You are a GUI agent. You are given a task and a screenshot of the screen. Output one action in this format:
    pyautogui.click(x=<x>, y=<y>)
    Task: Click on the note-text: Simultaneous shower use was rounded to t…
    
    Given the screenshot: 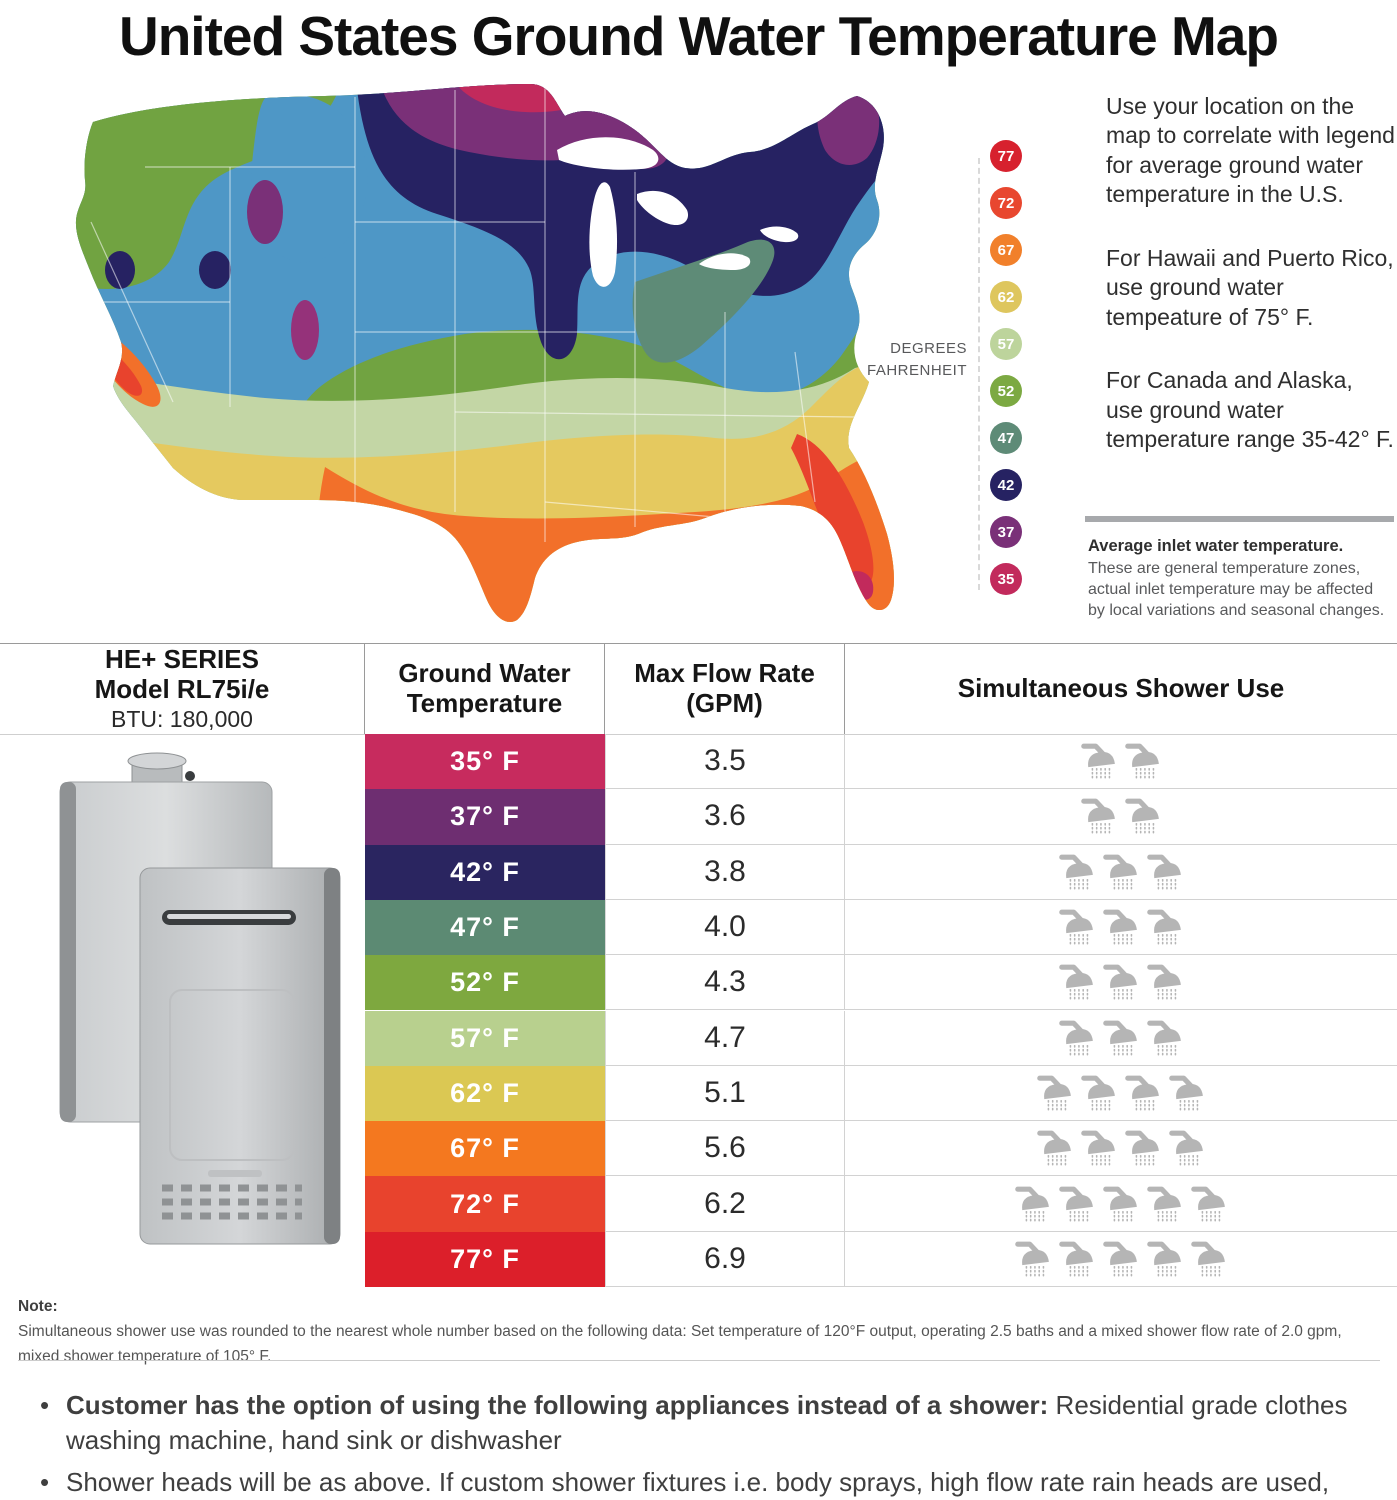 What is the action you would take?
    pyautogui.click(x=680, y=1343)
    